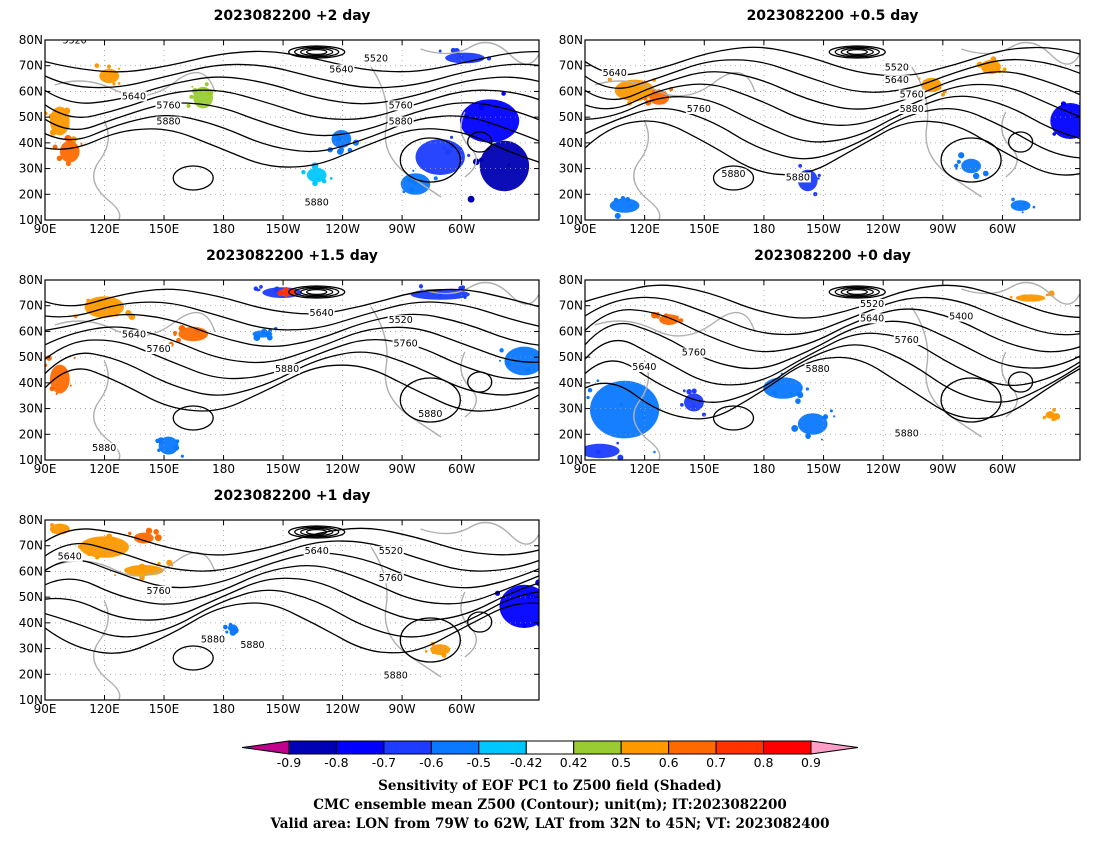  Describe the element at coordinates (106, 170) in the screenshot. I see `coastline` at that location.